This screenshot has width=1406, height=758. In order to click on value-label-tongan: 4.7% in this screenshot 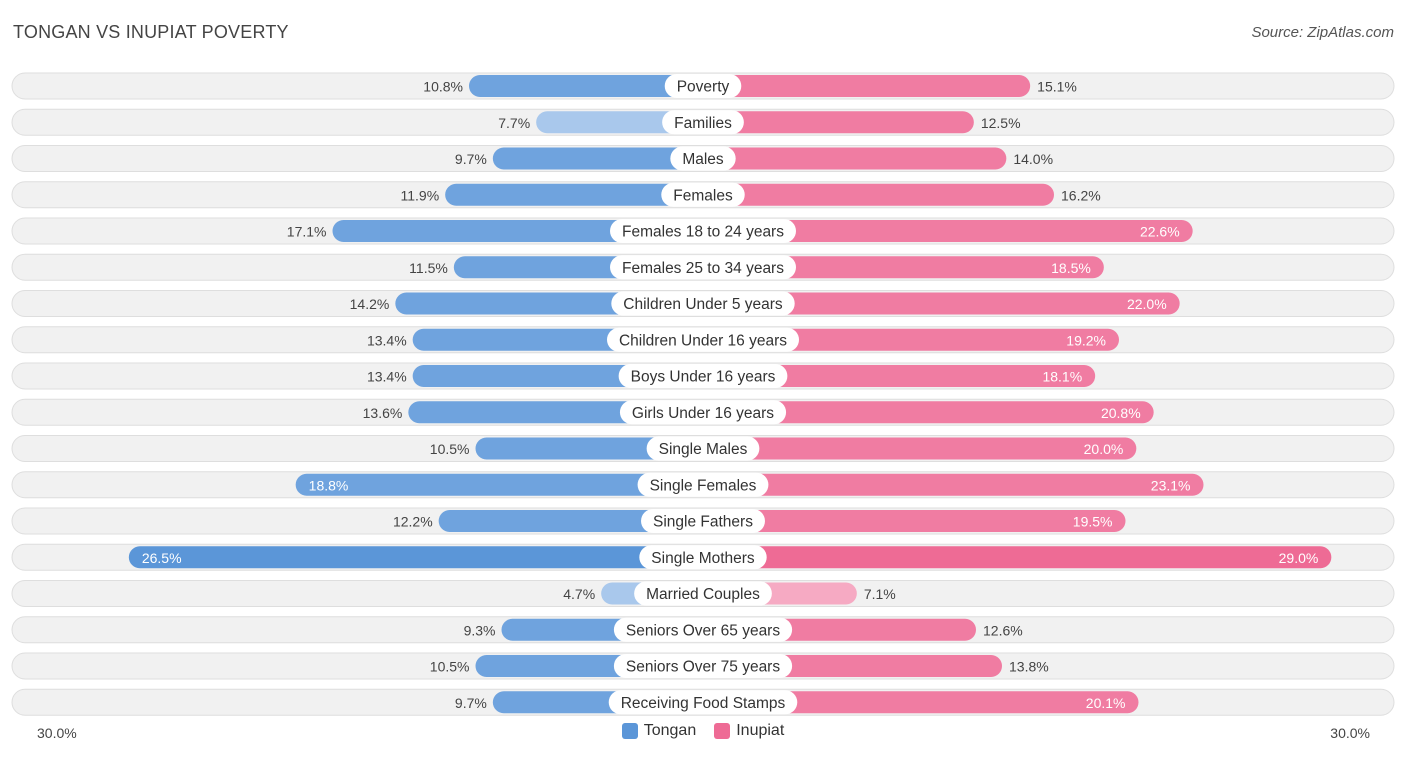, I will do `click(579, 594)`.